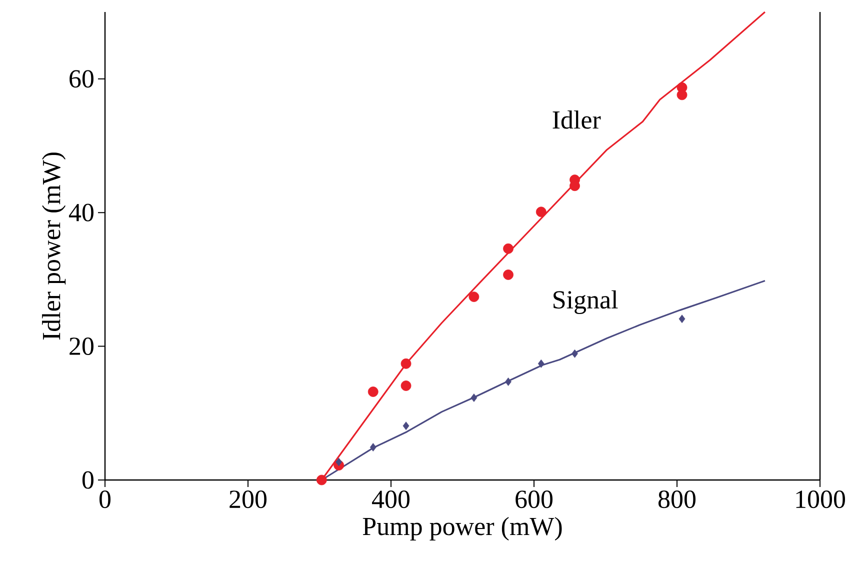  What do you see at coordinates (821, 499) in the screenshot?
I see `x-tick-label: 1000` at bounding box center [821, 499].